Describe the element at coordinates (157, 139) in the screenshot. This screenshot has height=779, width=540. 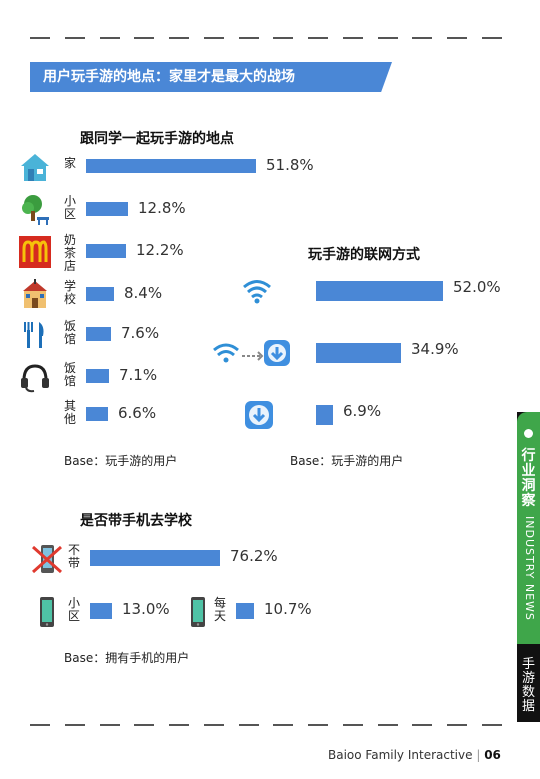
I see `chart1-title: 跟同学一起玩手游的地点` at that location.